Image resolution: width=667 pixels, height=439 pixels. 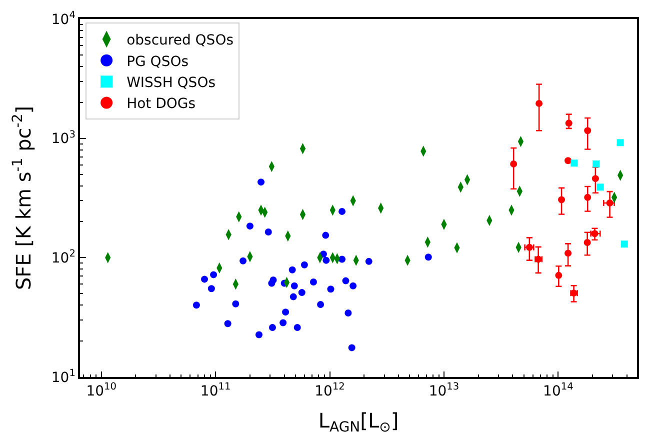 What do you see at coordinates (558, 391) in the screenshot?
I see `x-tick-label: 10$^{14}$` at bounding box center [558, 391].